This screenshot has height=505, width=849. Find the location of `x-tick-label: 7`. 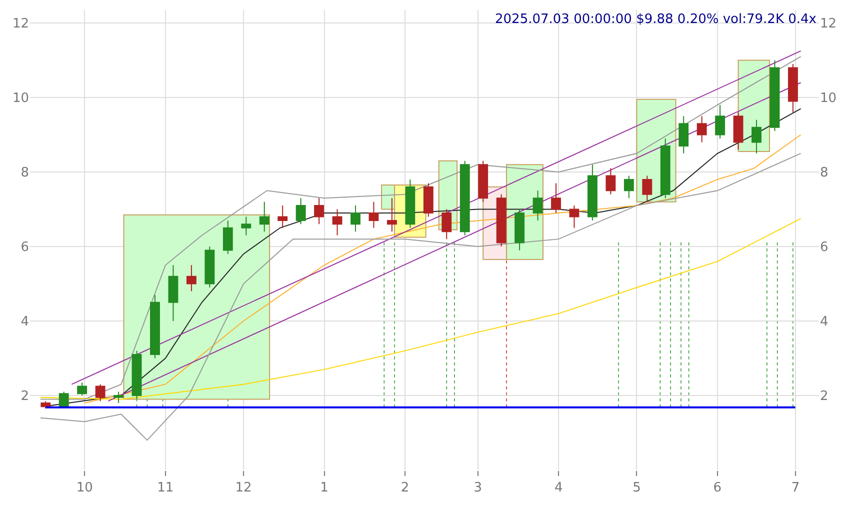

x-tick-label: 7 is located at coordinates (795, 488).